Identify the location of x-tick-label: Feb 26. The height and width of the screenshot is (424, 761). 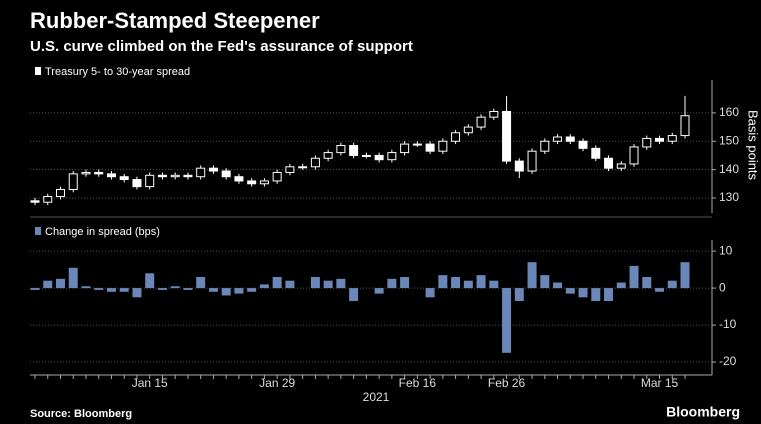
(507, 383).